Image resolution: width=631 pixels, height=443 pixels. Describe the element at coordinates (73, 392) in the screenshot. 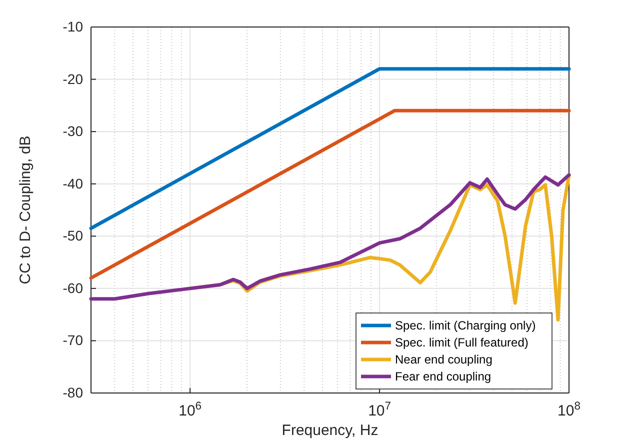

I see `y-tick-label: -80` at that location.